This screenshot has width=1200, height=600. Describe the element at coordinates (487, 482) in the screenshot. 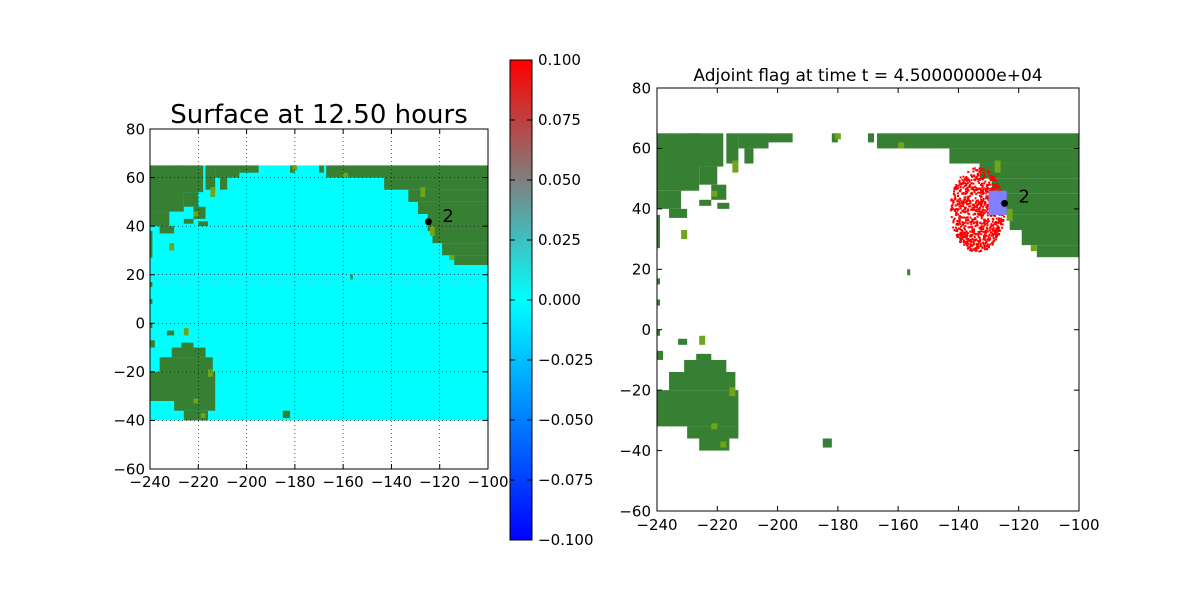

I see `x-tick-label: −100` at that location.